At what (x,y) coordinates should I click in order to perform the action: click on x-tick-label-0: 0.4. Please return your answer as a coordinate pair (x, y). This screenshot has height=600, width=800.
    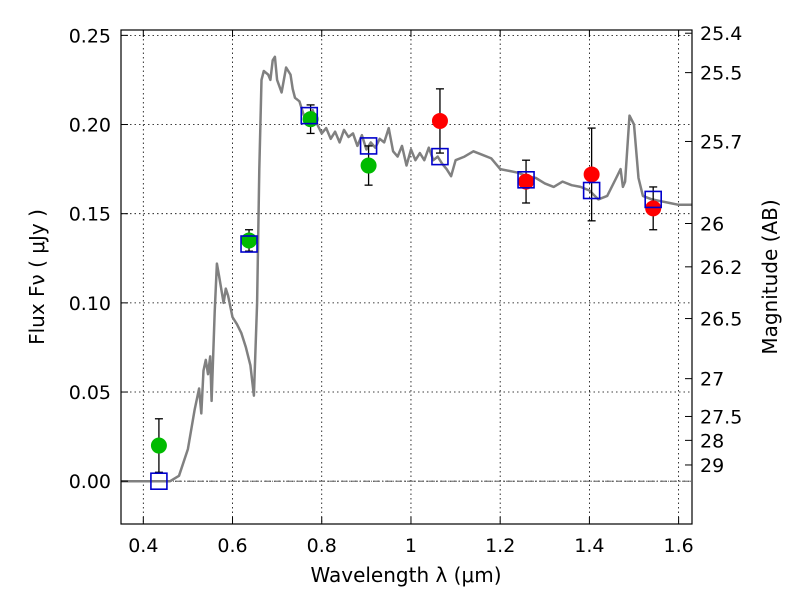
    Looking at the image, I should click on (143, 546).